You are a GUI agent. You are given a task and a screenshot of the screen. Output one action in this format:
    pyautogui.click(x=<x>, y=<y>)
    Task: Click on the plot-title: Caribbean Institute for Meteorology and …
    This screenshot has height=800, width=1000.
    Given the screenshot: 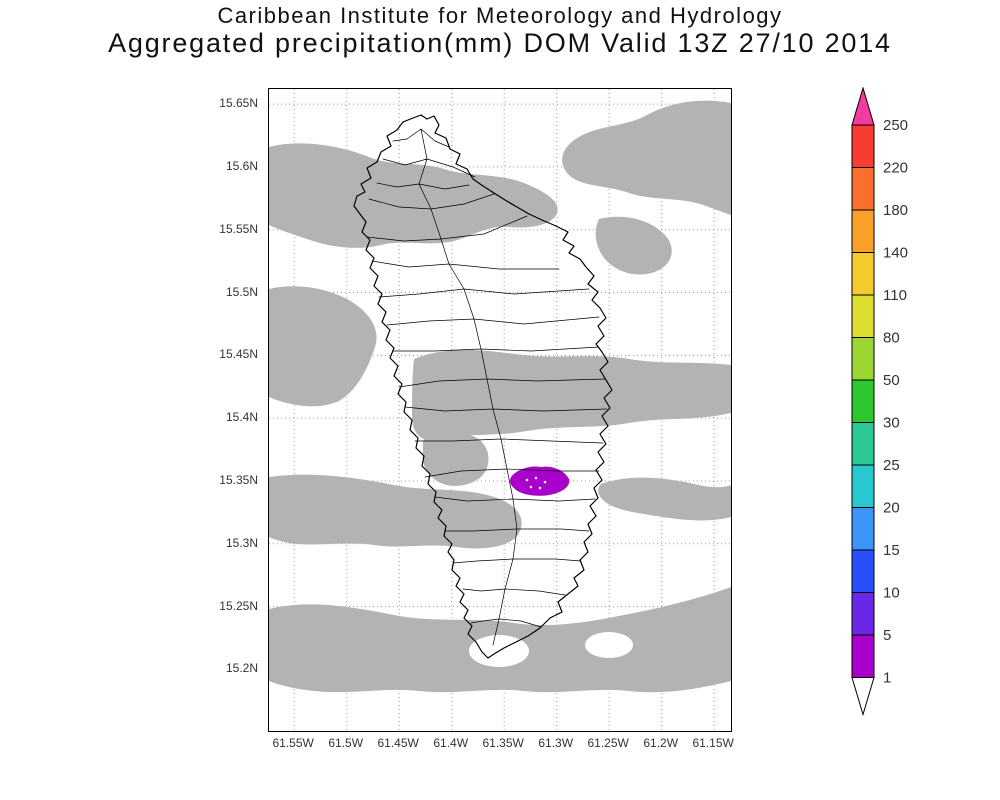 What is the action you would take?
    pyautogui.click(x=500, y=15)
    